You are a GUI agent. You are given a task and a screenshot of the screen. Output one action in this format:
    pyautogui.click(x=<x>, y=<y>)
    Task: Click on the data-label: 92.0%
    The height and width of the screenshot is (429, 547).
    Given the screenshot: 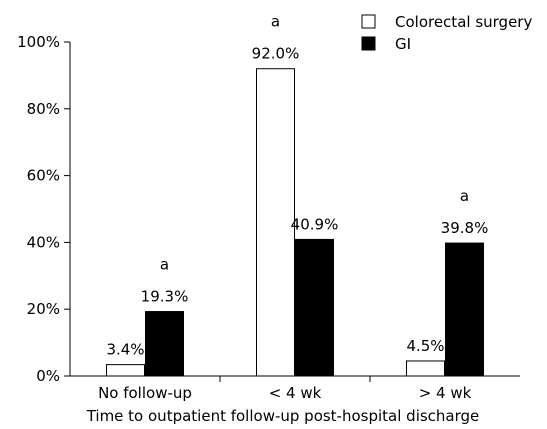 What is the action you would take?
    pyautogui.click(x=276, y=54)
    